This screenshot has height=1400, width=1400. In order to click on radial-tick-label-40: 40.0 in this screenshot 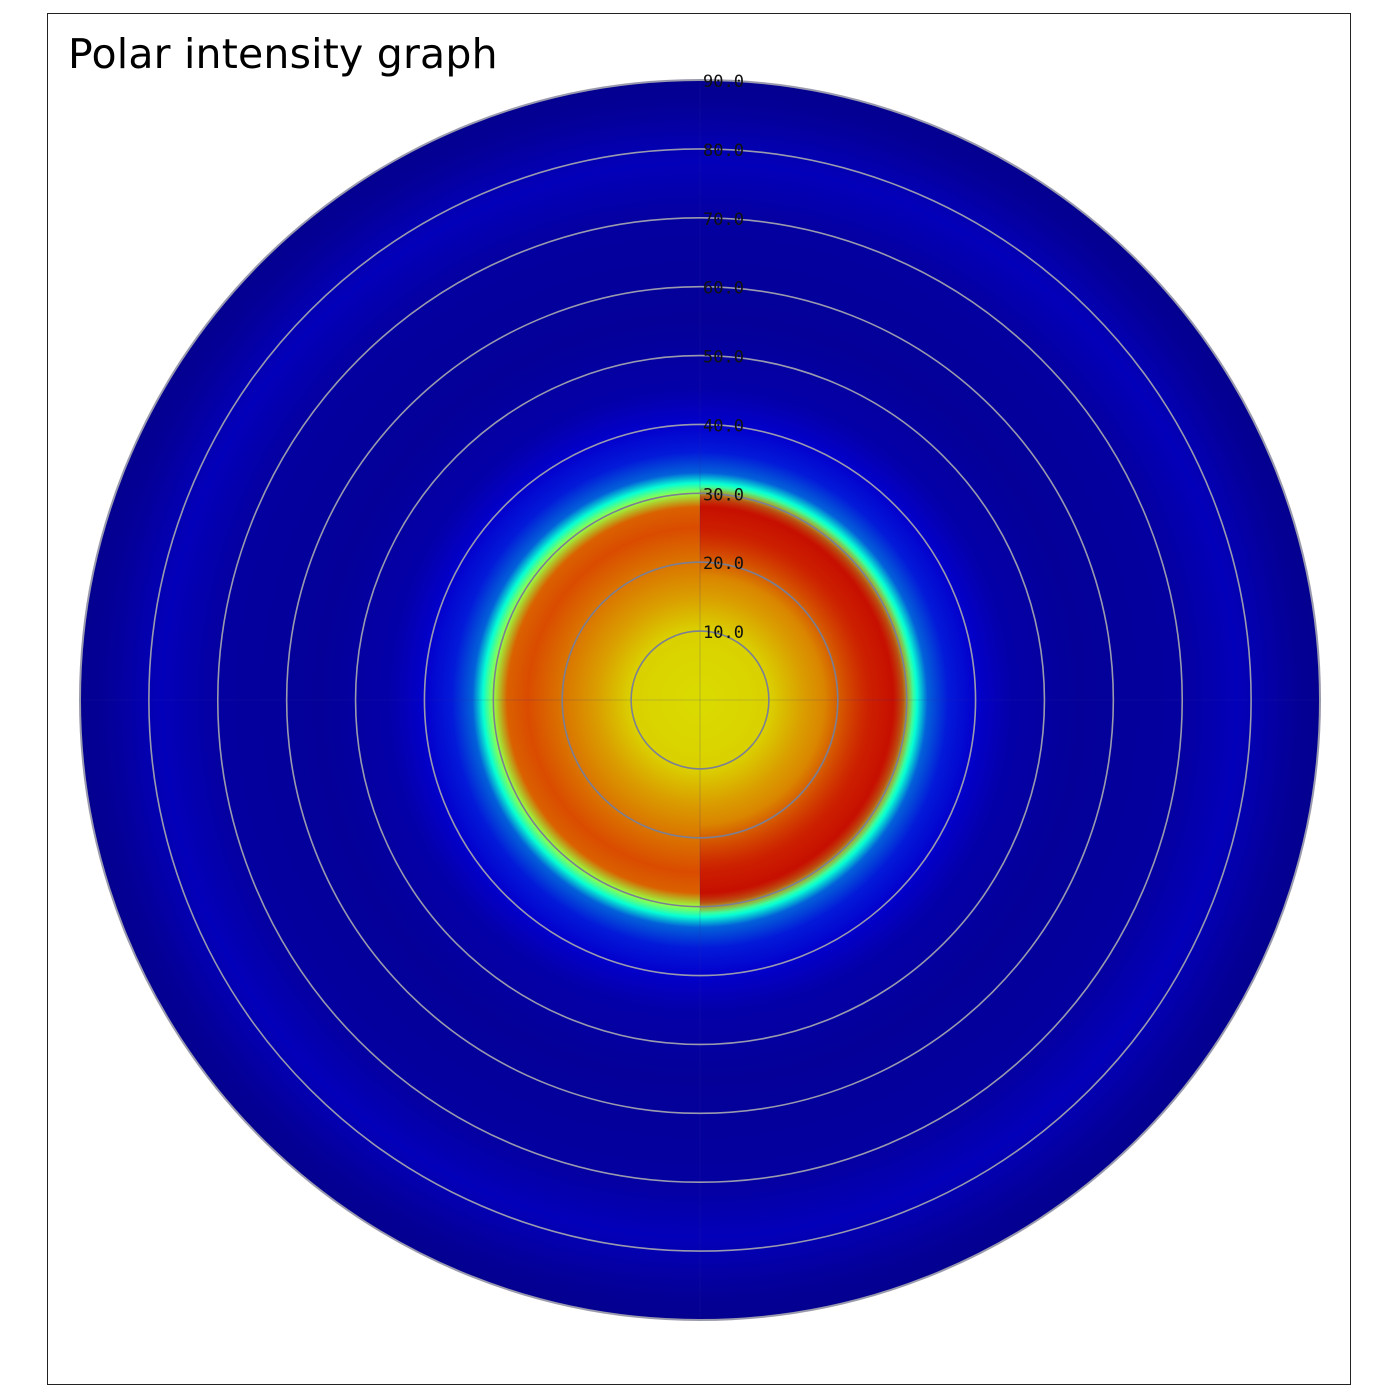, I will do `click(723, 426)`.